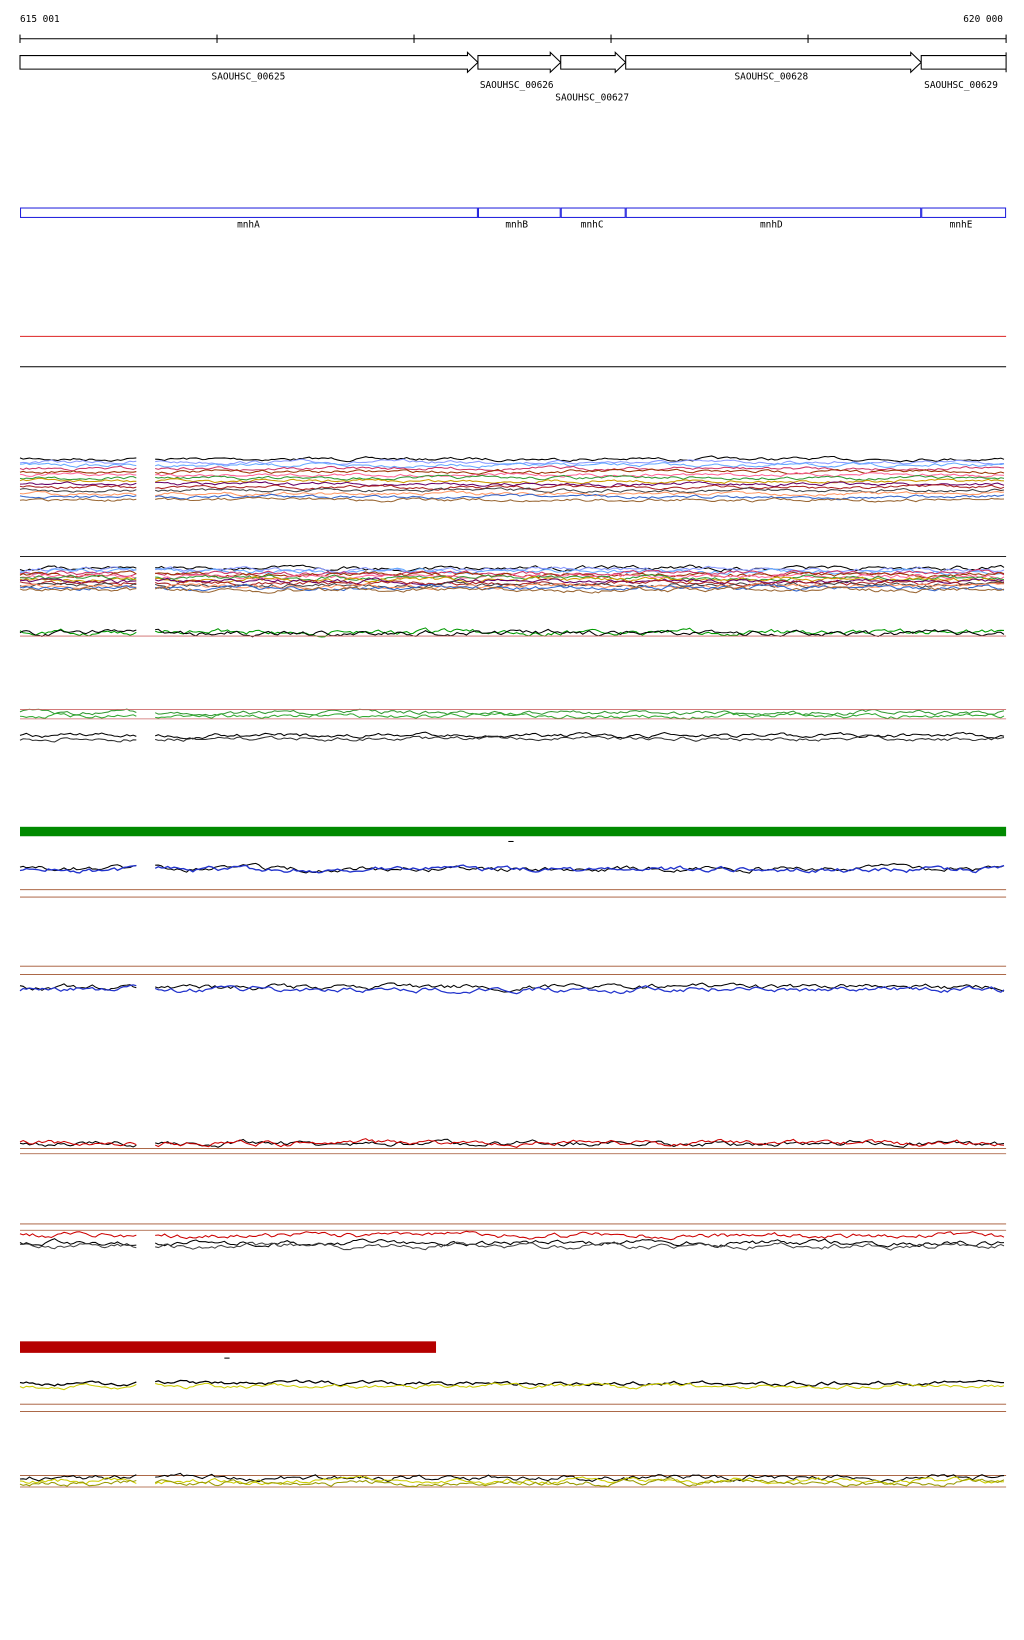 The image size is (1024, 1640). What do you see at coordinates (516, 224) in the screenshot?
I see `feature-label: mnhB` at bounding box center [516, 224].